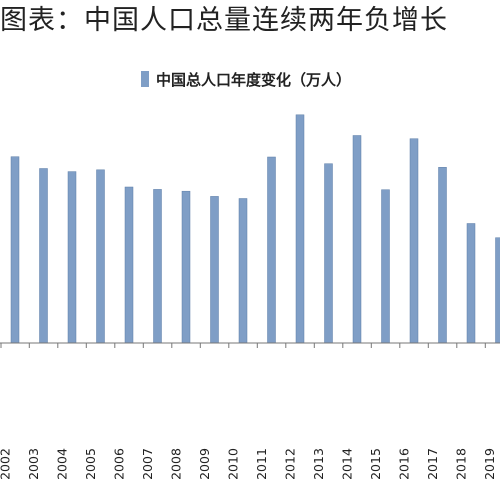 The image size is (500, 500). I want to click on bar-2003, so click(43, 256).